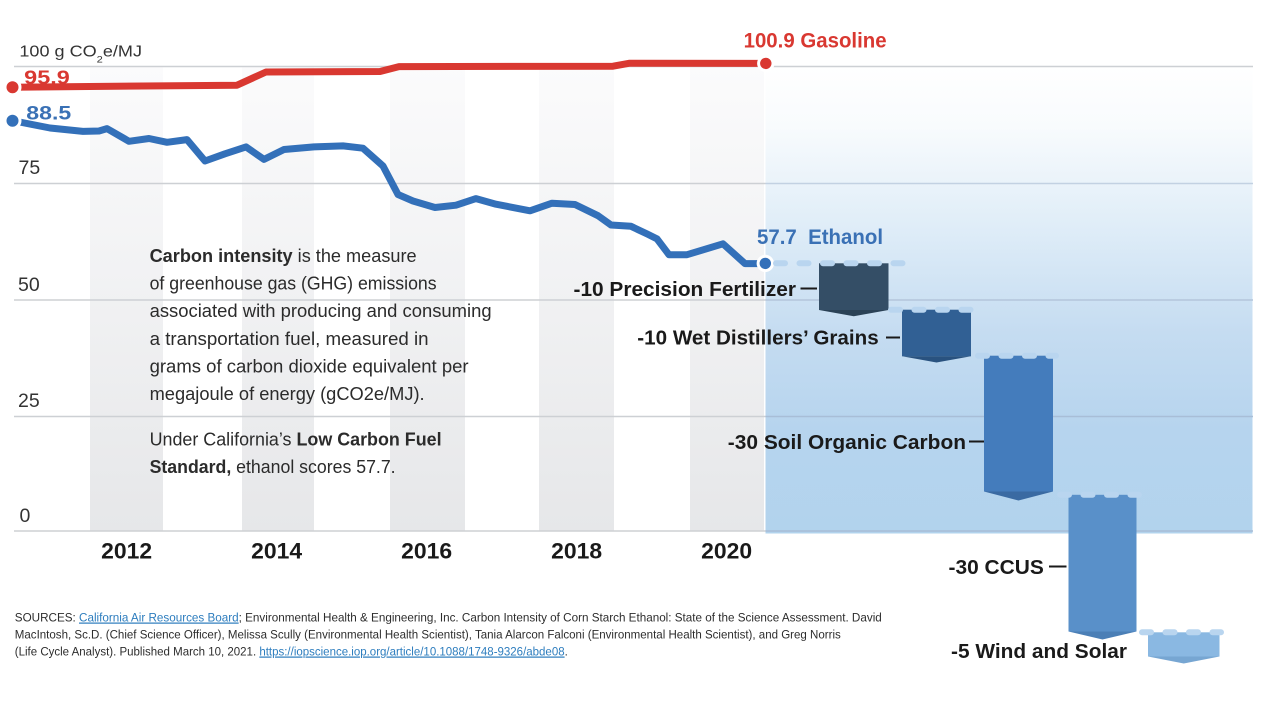 This screenshot has height=707, width=1272. What do you see at coordinates (29, 401) in the screenshot?
I see `svg-text: 25` at bounding box center [29, 401].